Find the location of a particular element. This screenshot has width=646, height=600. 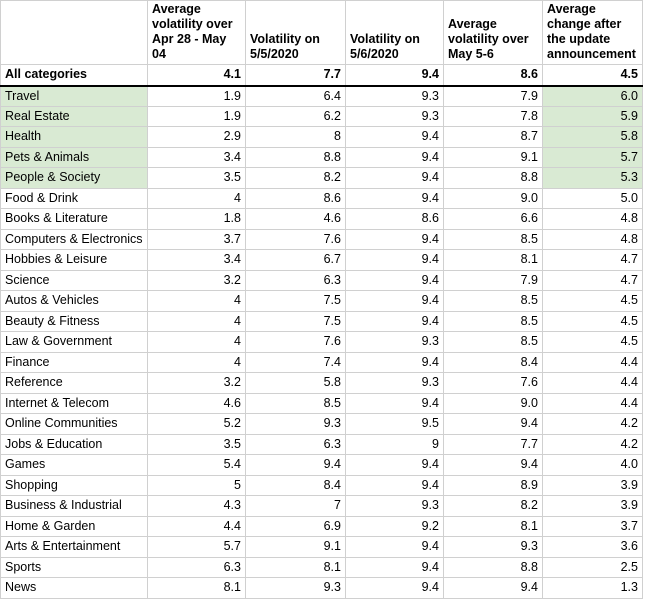

data-row: Autos & Vehicles 4 7.5 9.4 8.5 4.5 is located at coordinates (321, 301).